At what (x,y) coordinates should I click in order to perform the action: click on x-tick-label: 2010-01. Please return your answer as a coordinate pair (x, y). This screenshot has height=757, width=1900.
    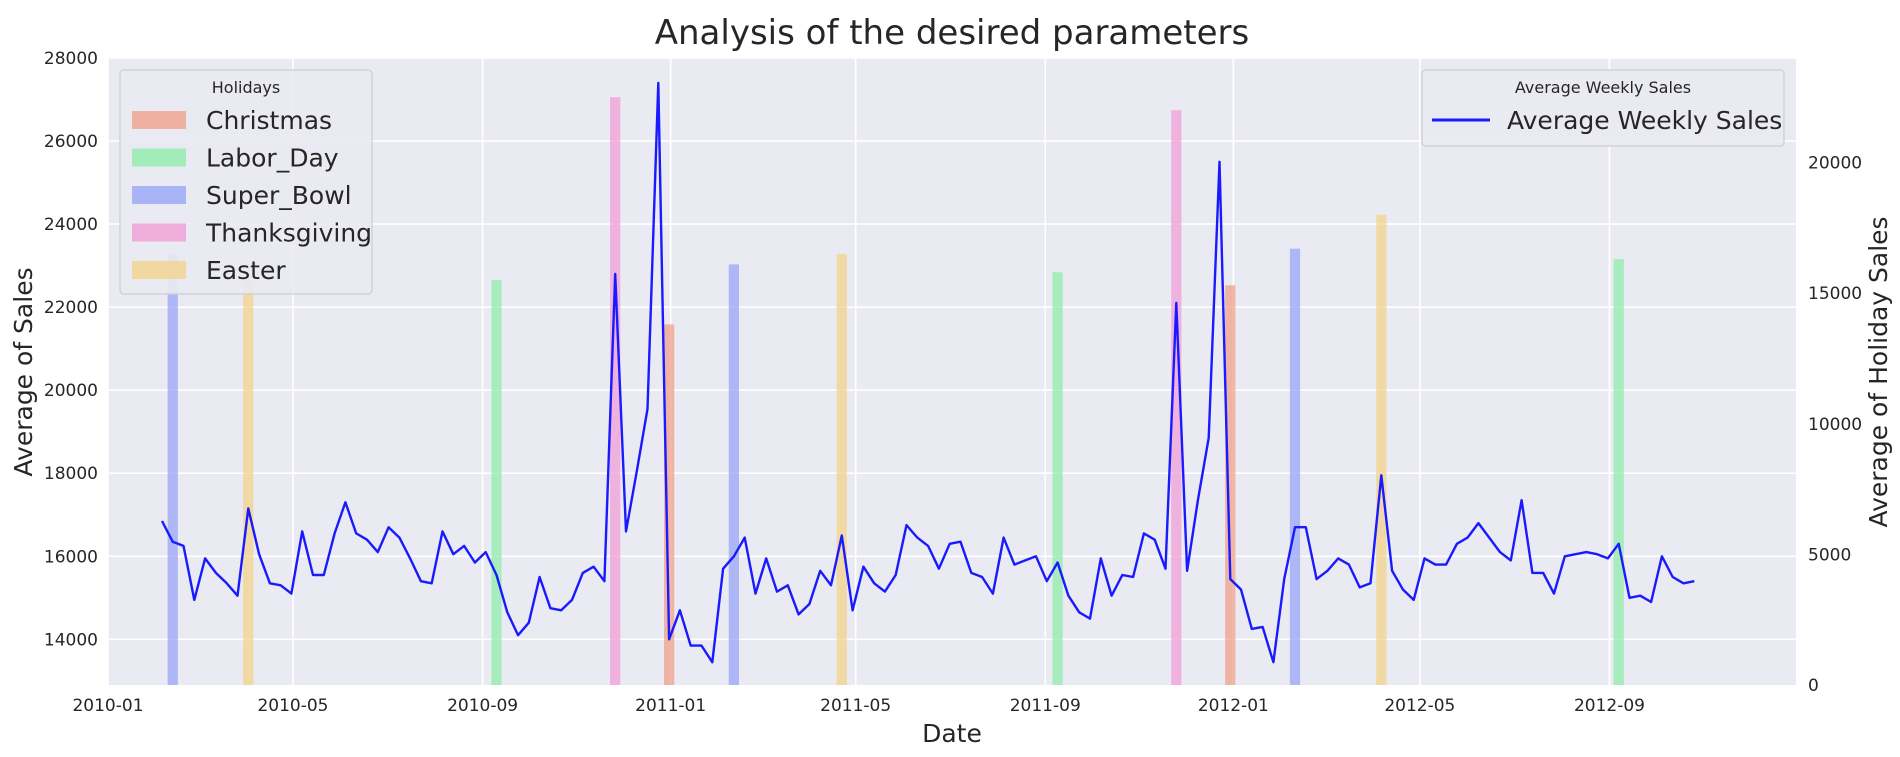
    Looking at the image, I should click on (107, 706).